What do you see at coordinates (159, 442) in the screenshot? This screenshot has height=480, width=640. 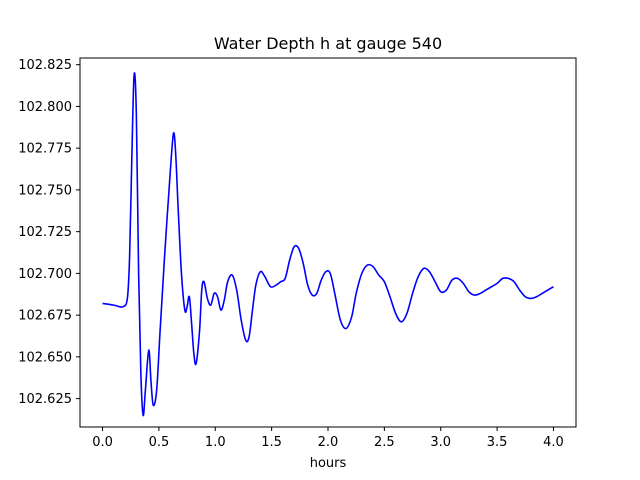 I see `x-tick-label: 0.5` at bounding box center [159, 442].